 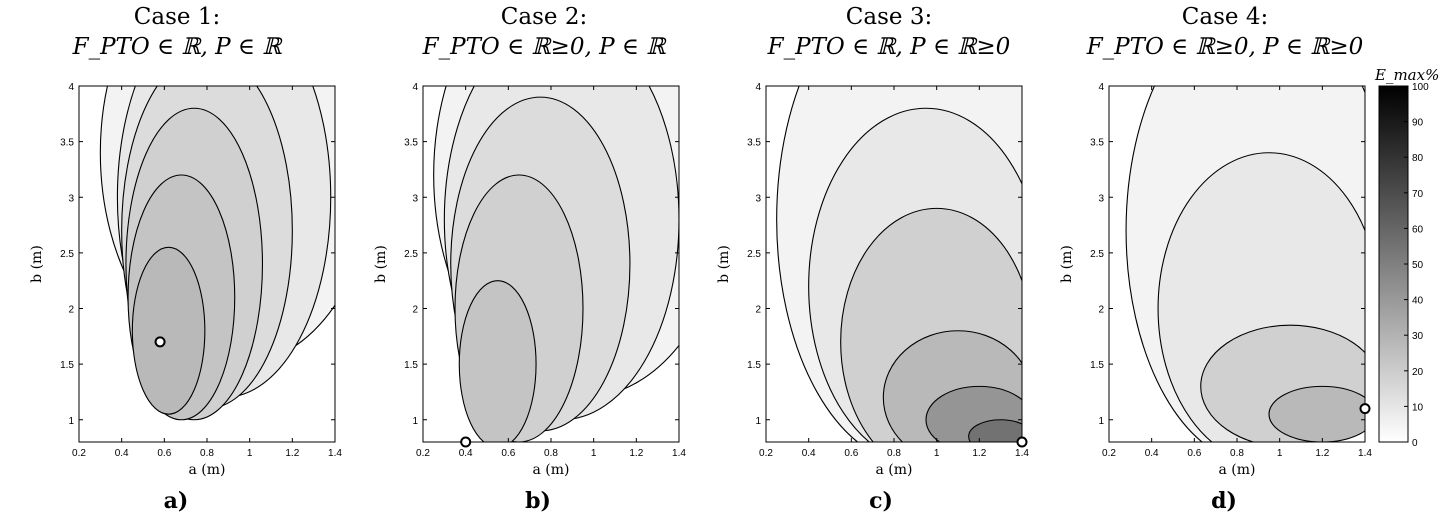 I want to click on colorbar-tick-label: 100, so click(x=1420, y=87).